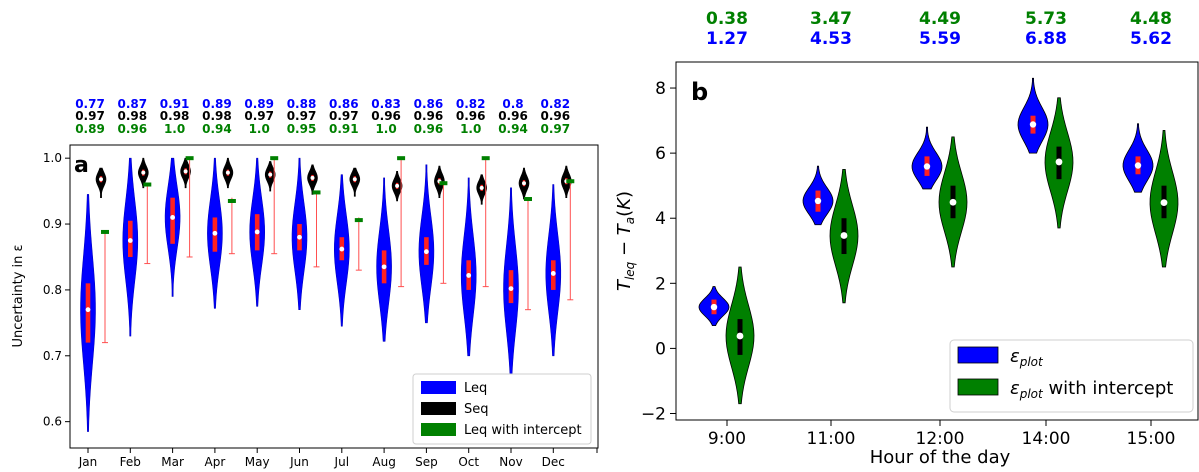  What do you see at coordinates (660, 219) in the screenshot?
I see `b-ytick-label: 4` at bounding box center [660, 219].